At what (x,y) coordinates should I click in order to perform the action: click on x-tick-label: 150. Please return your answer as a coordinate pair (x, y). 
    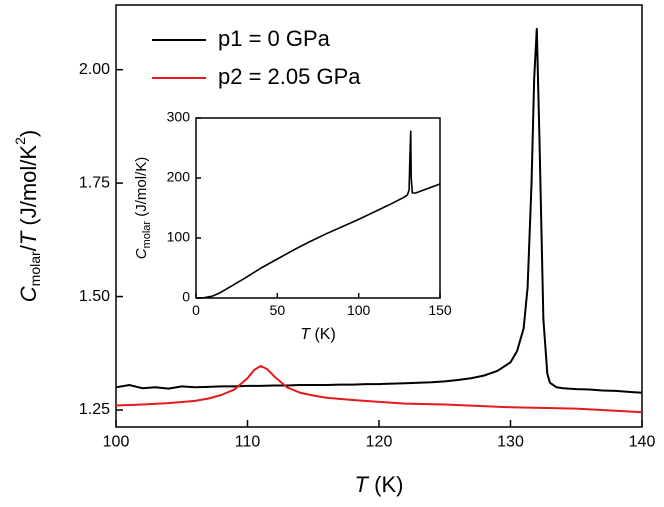
    Looking at the image, I should click on (440, 310).